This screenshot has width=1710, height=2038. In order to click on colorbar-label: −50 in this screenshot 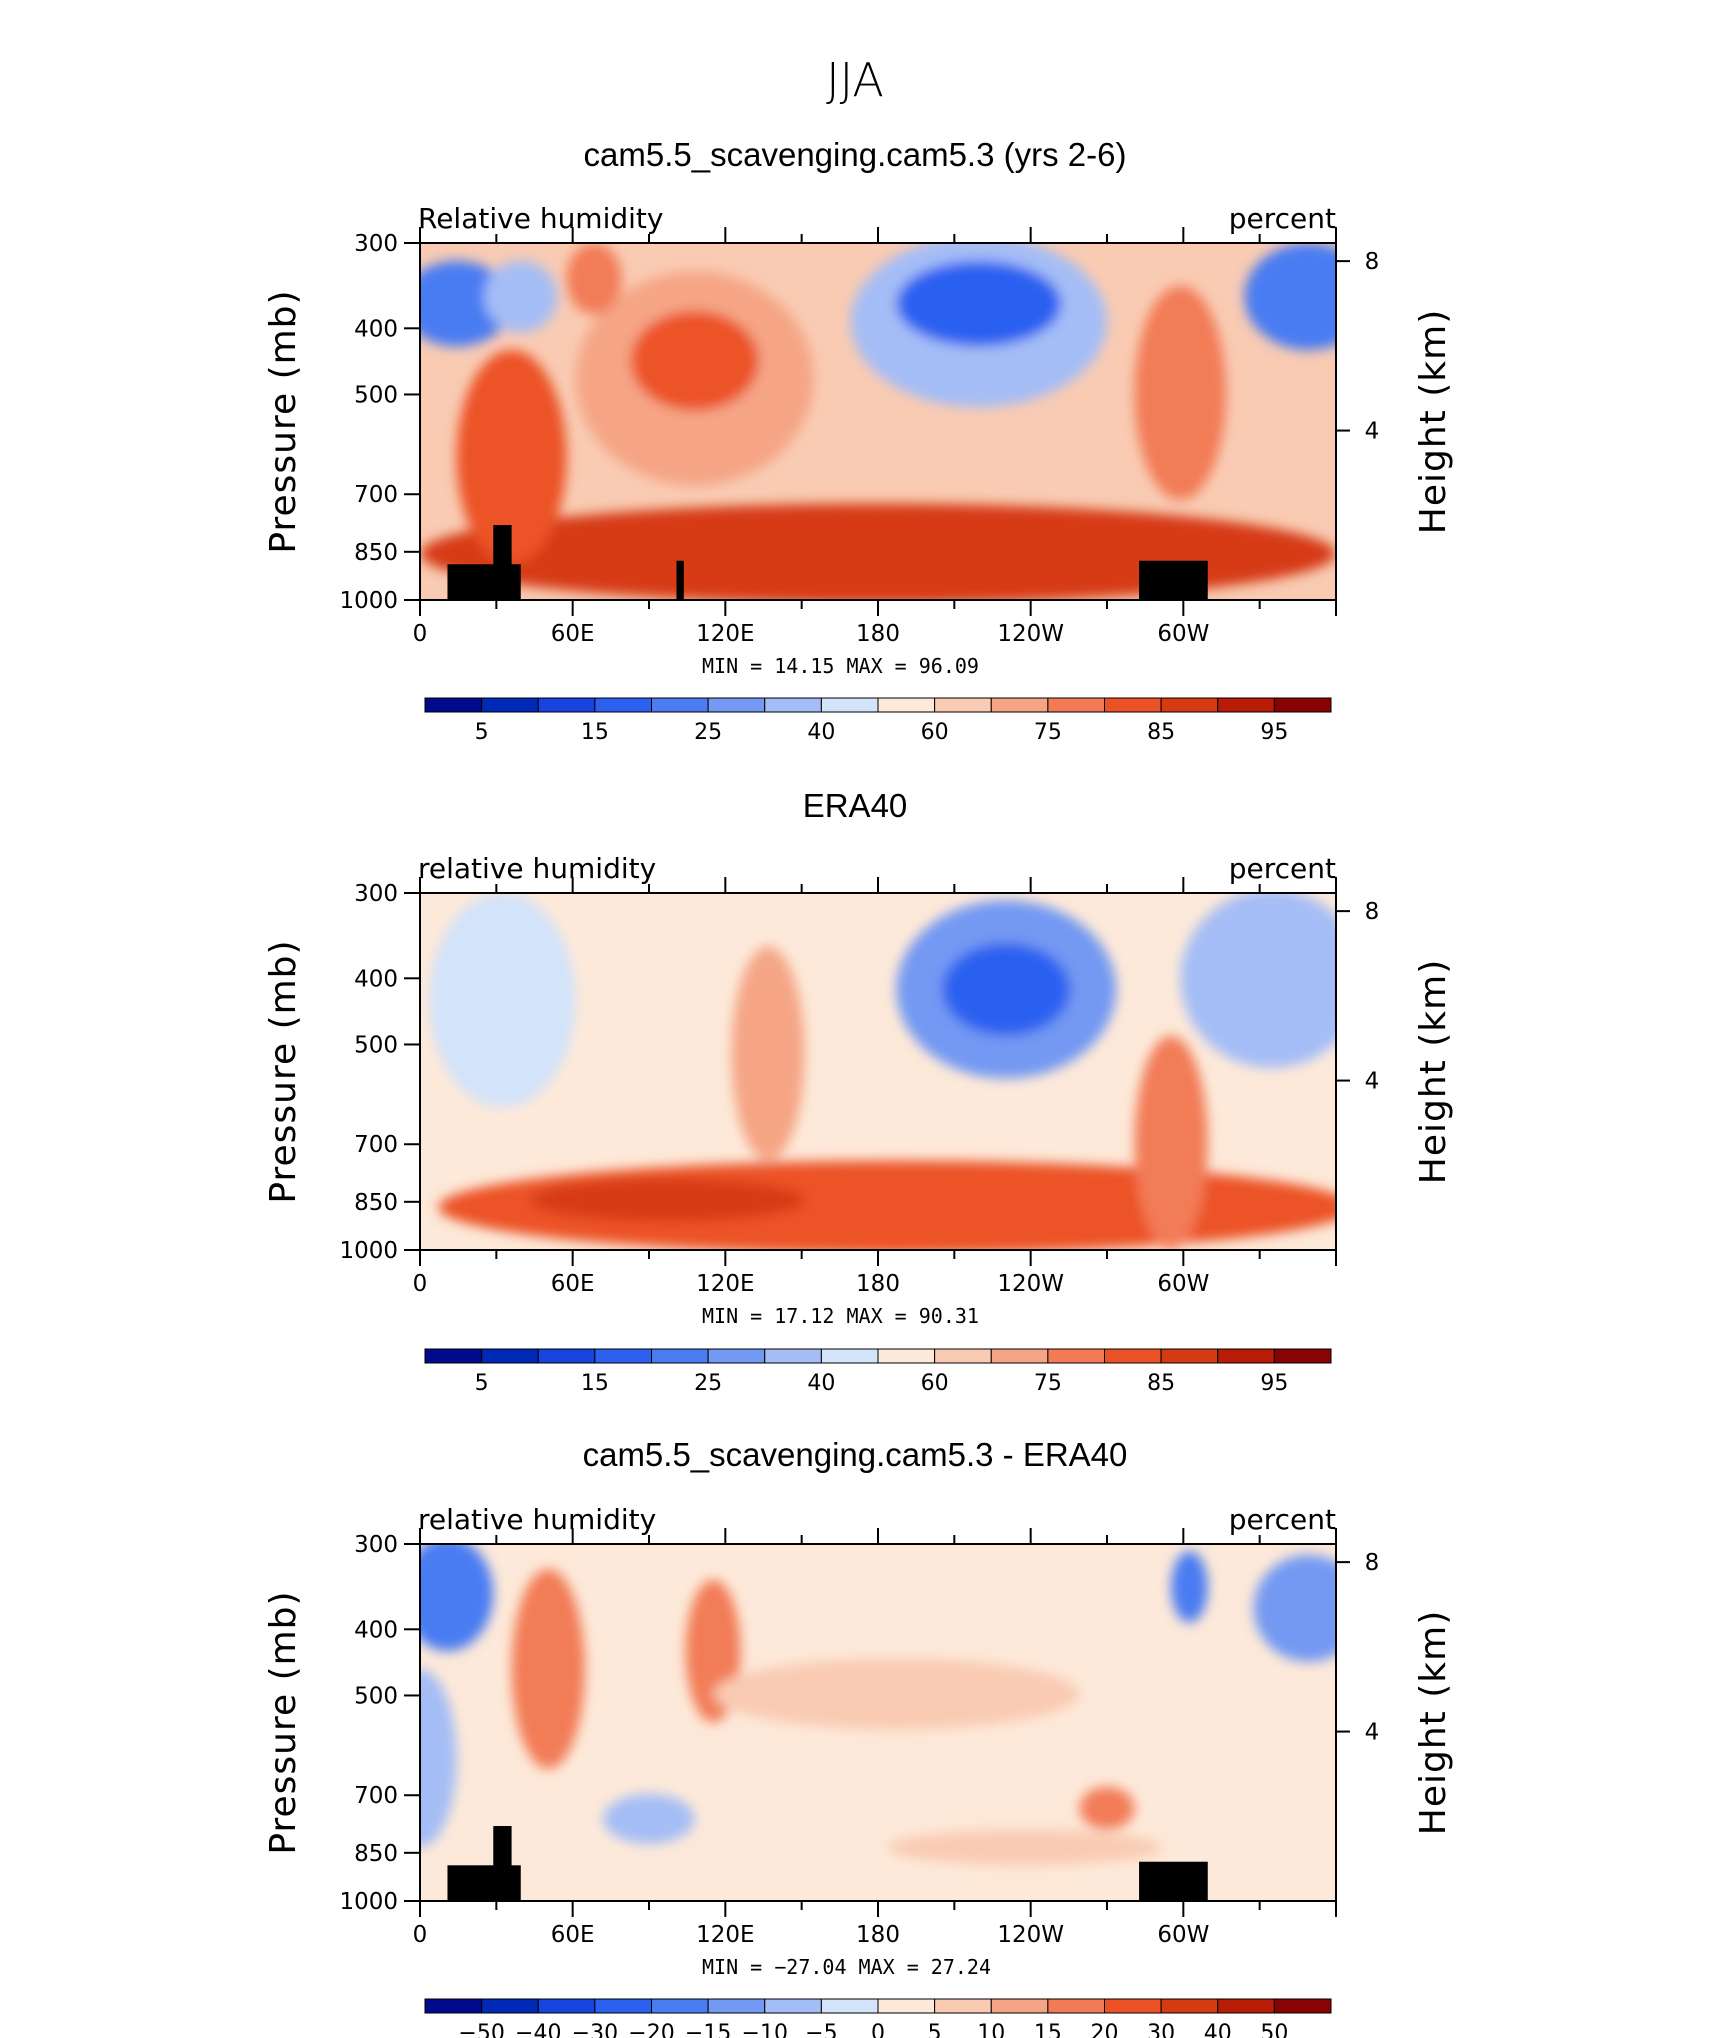, I will do `click(481, 2029)`.